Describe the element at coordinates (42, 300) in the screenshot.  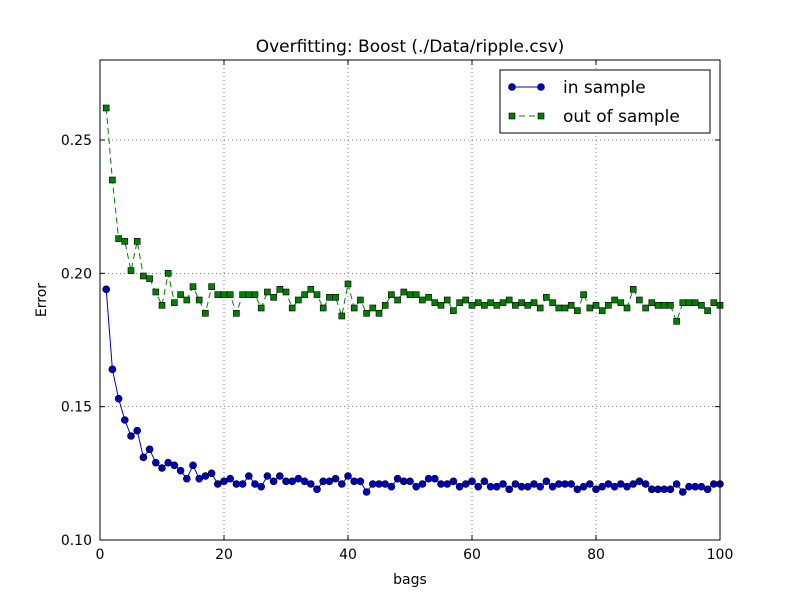
I see `y-axis-label: Error` at that location.